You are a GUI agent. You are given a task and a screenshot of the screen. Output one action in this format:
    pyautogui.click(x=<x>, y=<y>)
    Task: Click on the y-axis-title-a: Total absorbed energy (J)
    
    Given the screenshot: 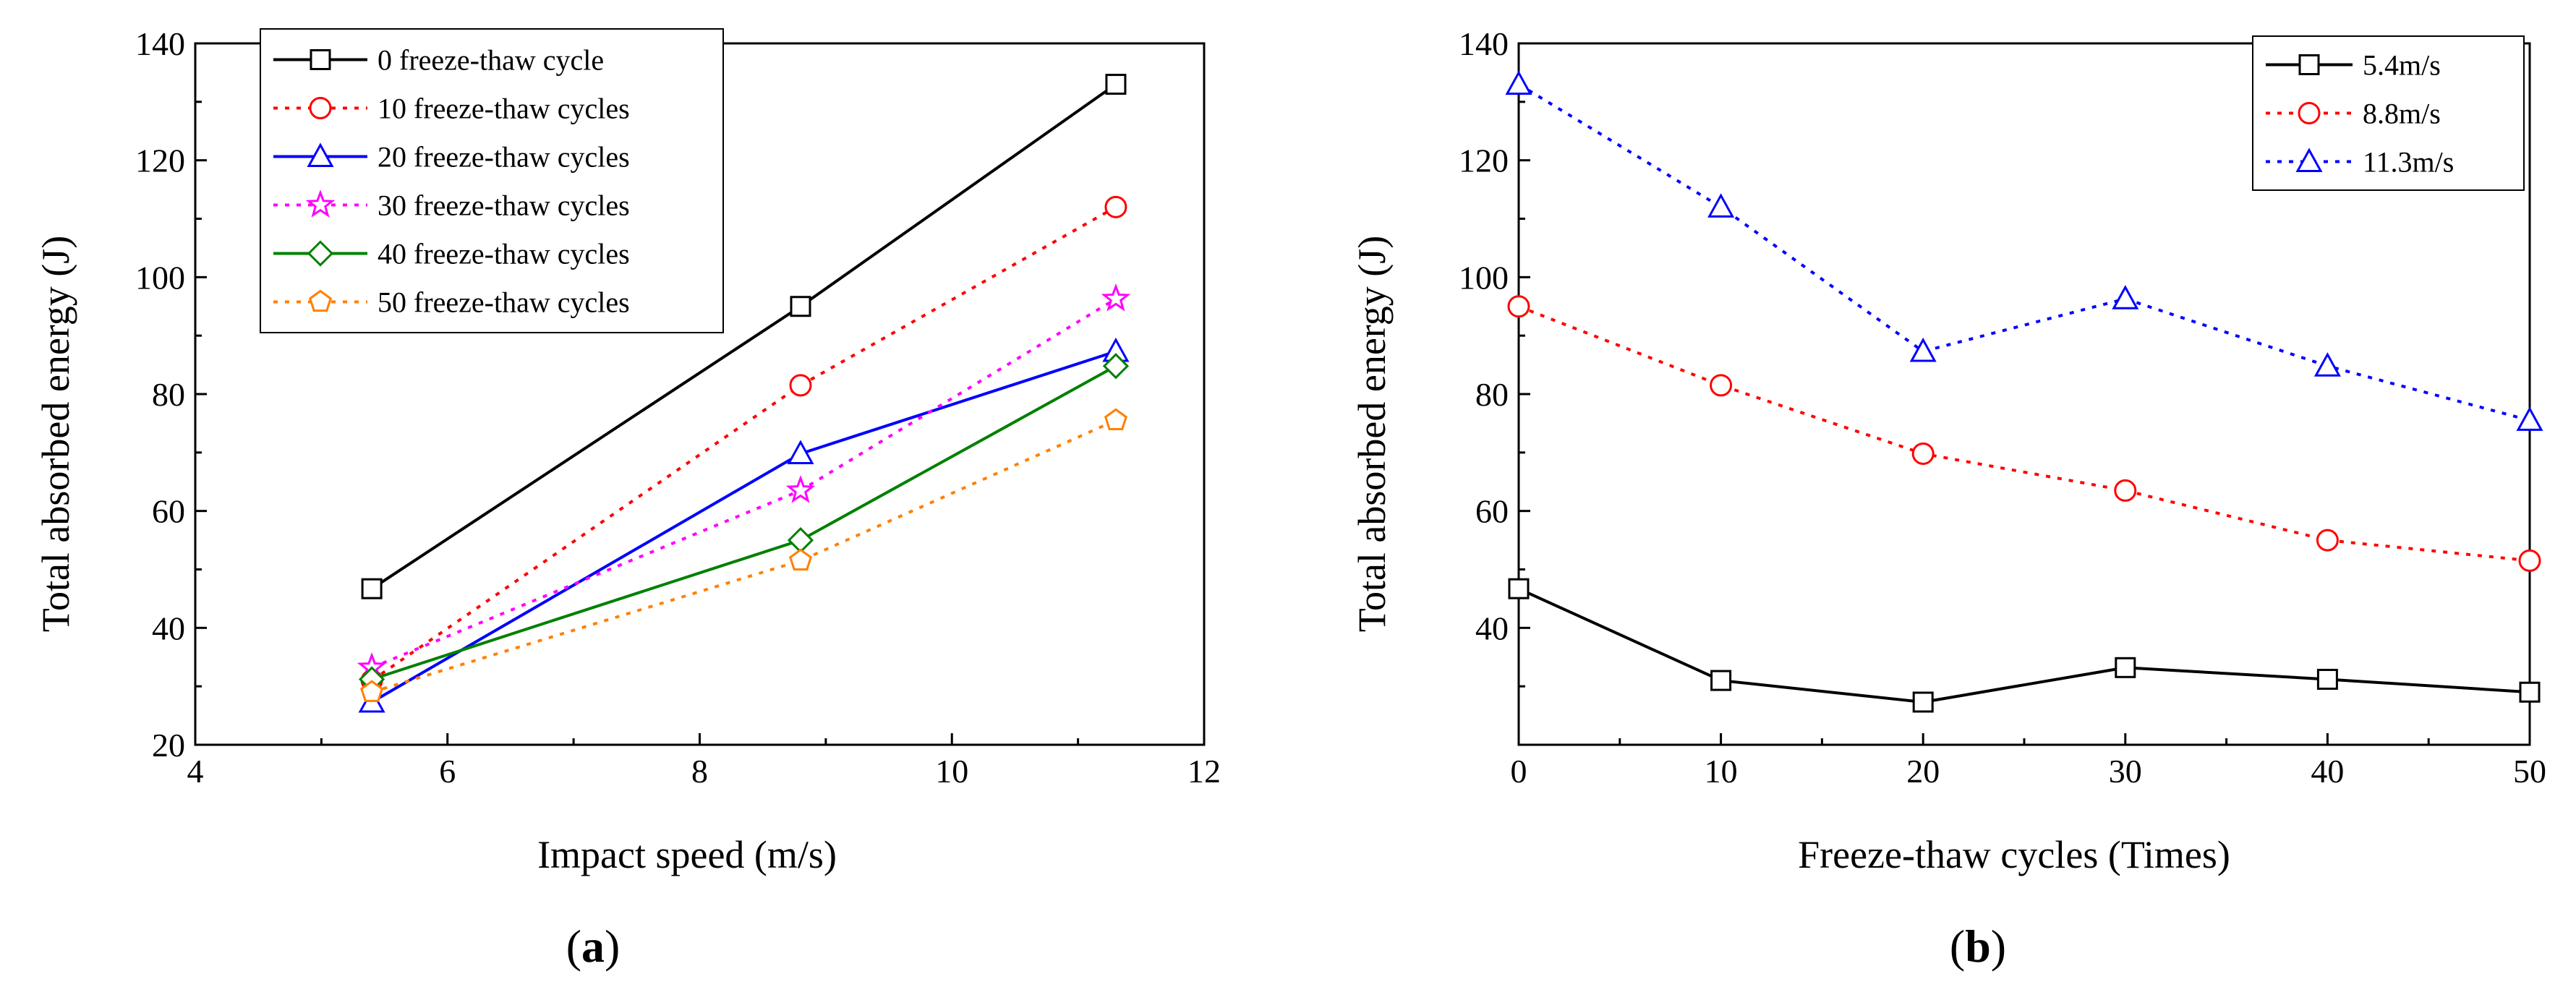 What is the action you would take?
    pyautogui.click(x=55, y=435)
    